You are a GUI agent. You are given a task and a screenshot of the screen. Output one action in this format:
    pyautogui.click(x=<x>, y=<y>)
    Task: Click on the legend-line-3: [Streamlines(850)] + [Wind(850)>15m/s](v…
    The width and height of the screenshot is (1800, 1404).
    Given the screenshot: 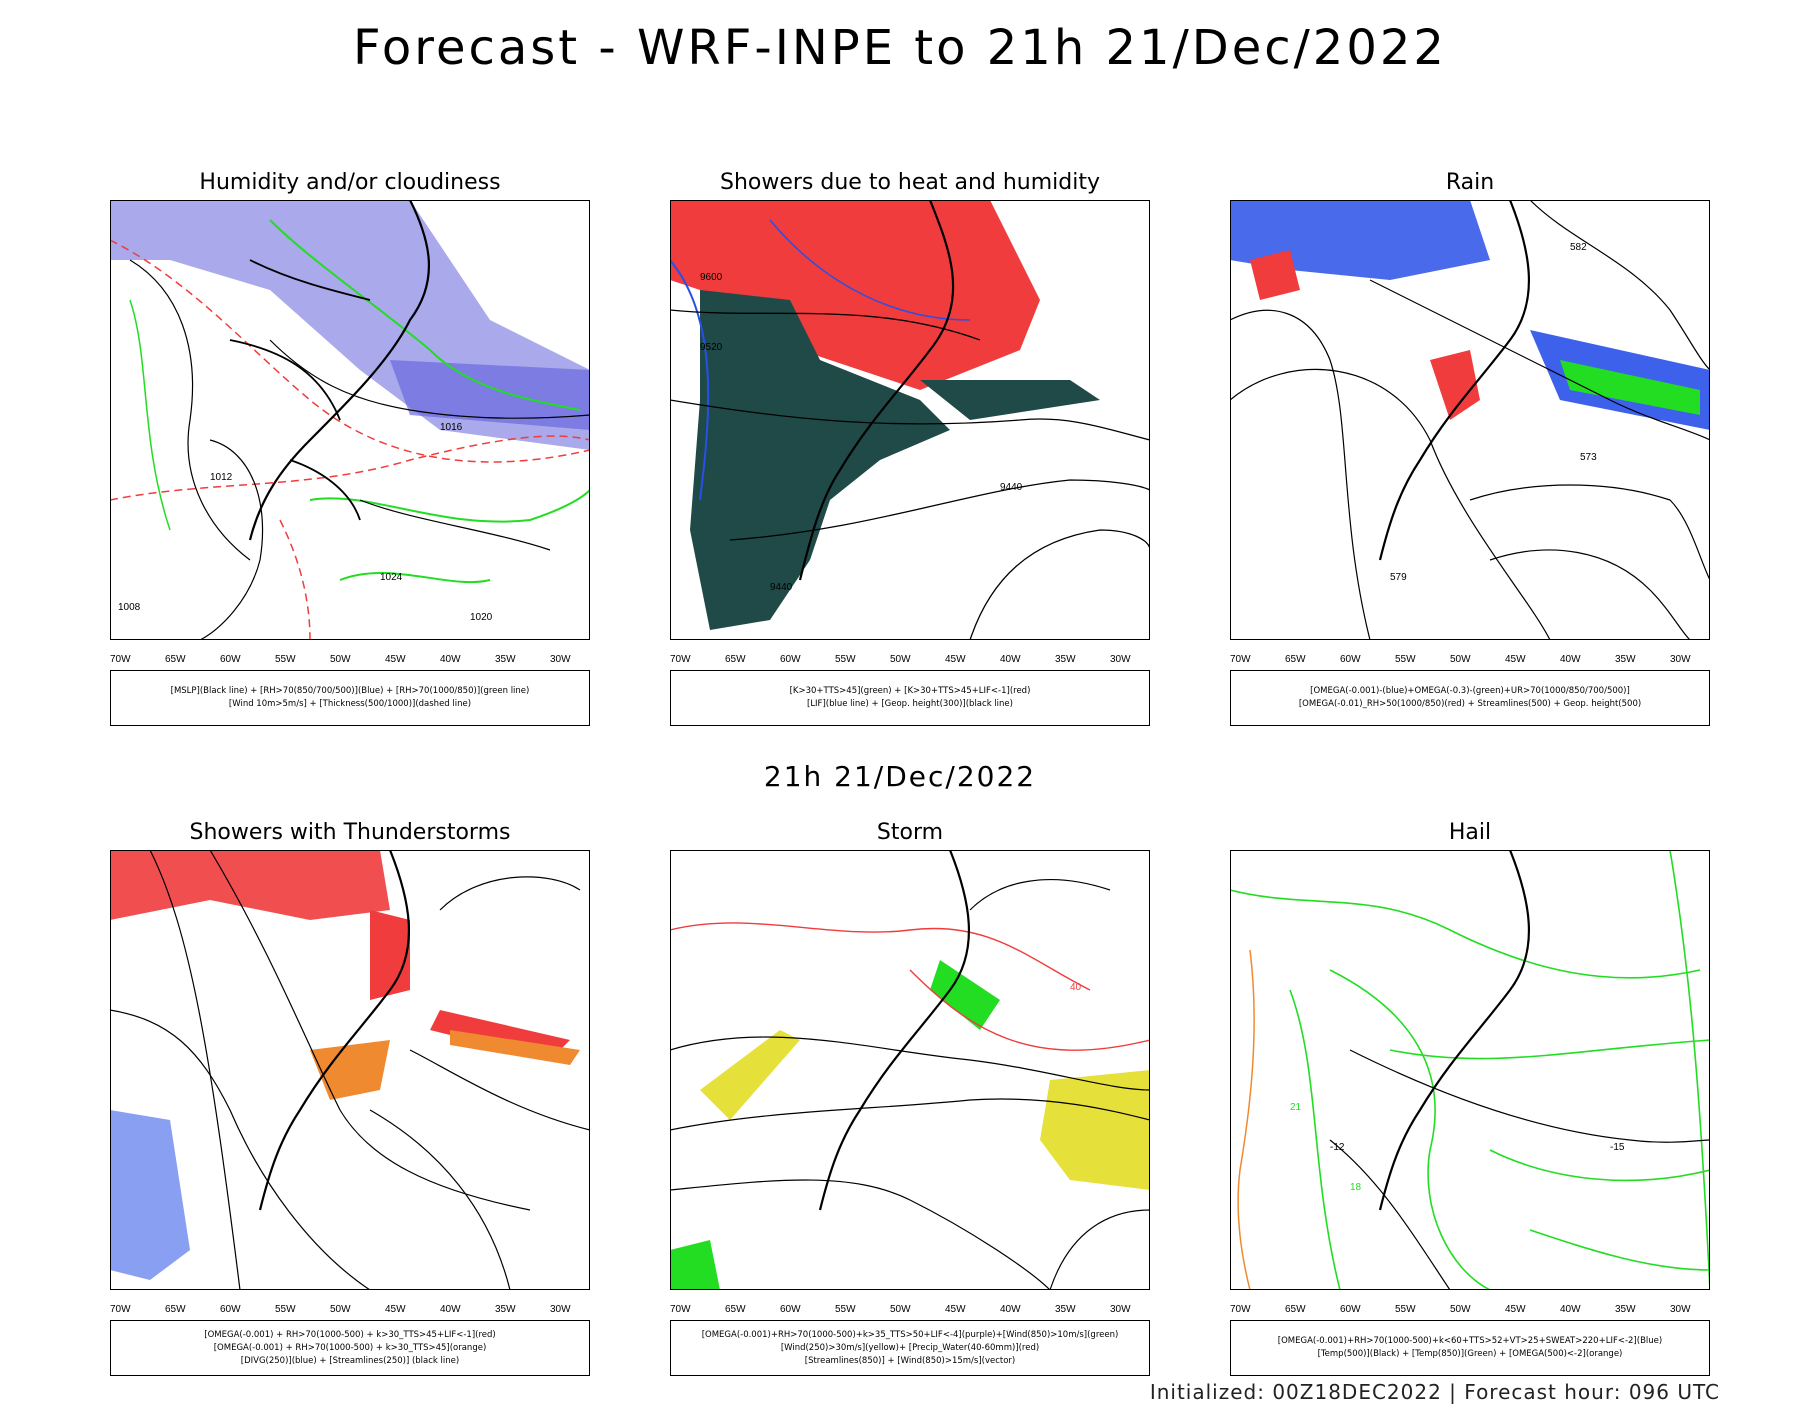 What is the action you would take?
    pyautogui.click(x=910, y=1360)
    